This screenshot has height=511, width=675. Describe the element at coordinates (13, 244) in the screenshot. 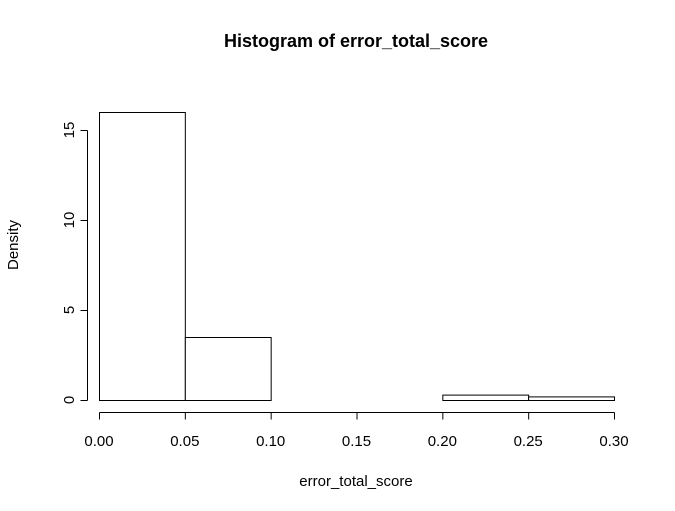

I see `y-axis-label: Density` at that location.